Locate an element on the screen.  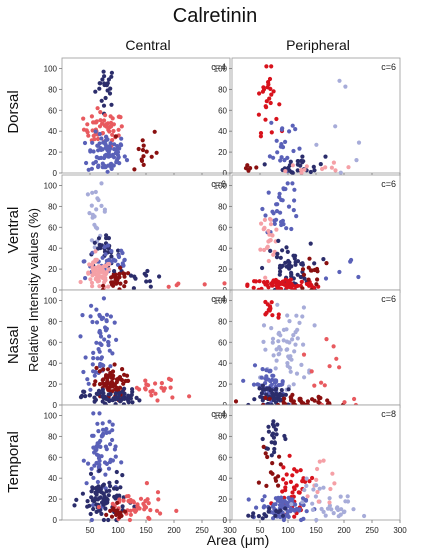
x-tick-label: 150 is located at coordinates (146, 530).